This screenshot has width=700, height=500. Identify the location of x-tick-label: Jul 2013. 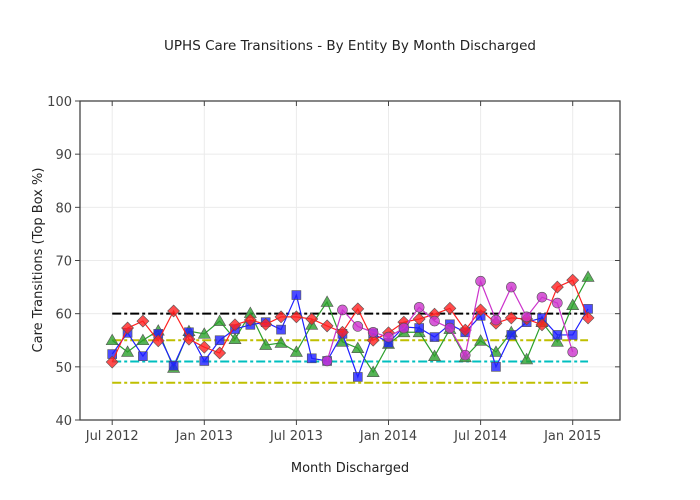
(296, 436).